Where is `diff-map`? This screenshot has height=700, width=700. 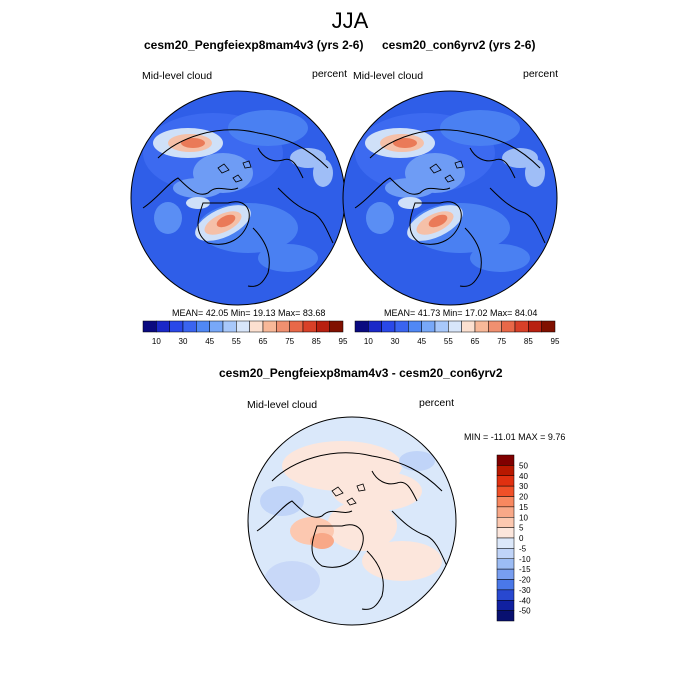
diff-map is located at coordinates (352, 521).